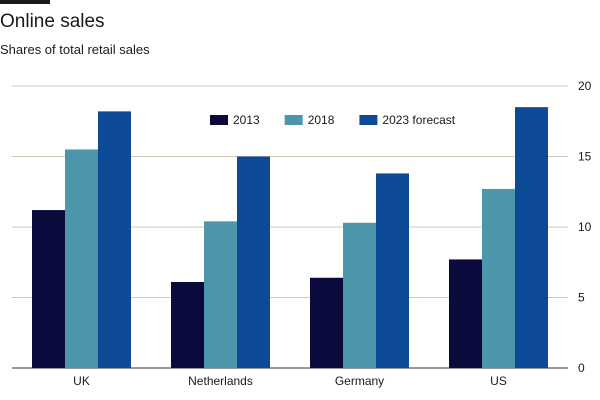 The image size is (600, 400). What do you see at coordinates (418, 120) in the screenshot?
I see `legend-label: 2023 forecast` at bounding box center [418, 120].